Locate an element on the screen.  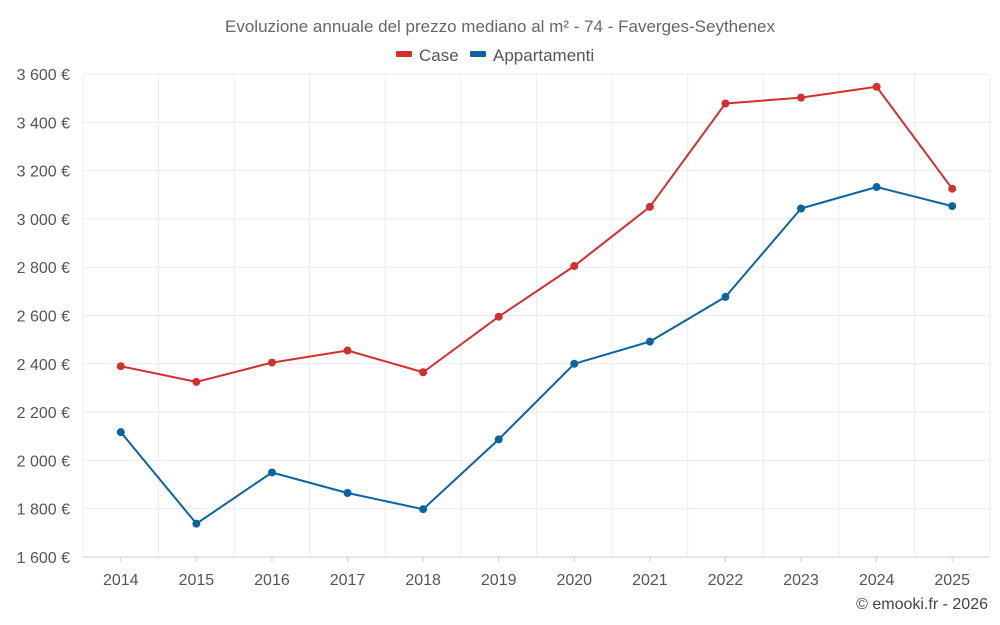
legend-item-case: Case is located at coordinates (427, 55).